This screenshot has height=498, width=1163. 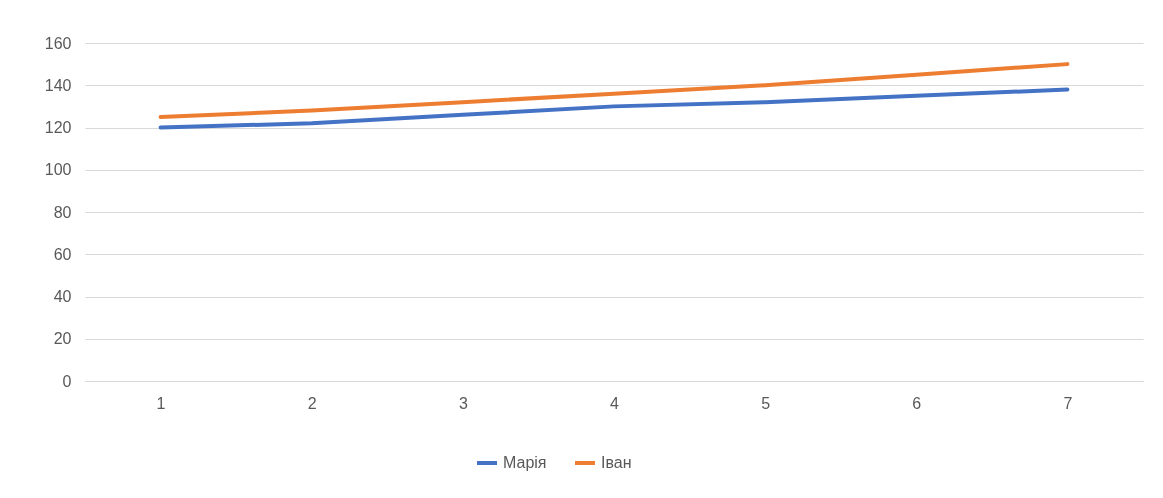 I want to click on x-tick-label: 6, so click(x=917, y=403).